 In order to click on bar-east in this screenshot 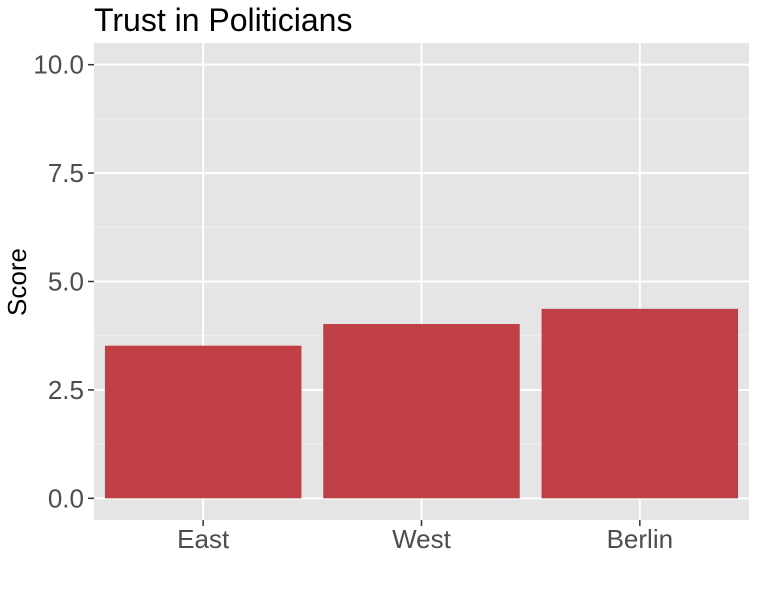, I will do `click(203, 422)`.